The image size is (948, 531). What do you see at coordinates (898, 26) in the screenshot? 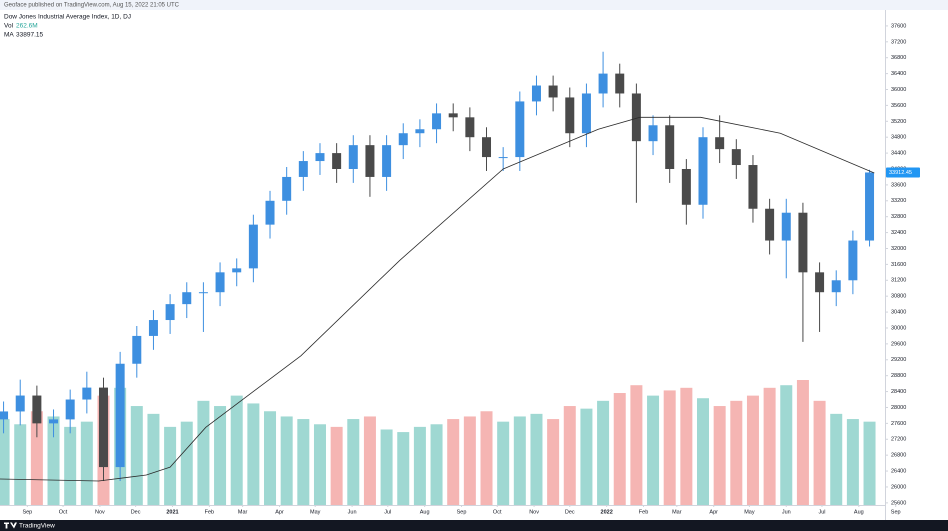
I see `y-tick-label: 37600` at bounding box center [898, 26].